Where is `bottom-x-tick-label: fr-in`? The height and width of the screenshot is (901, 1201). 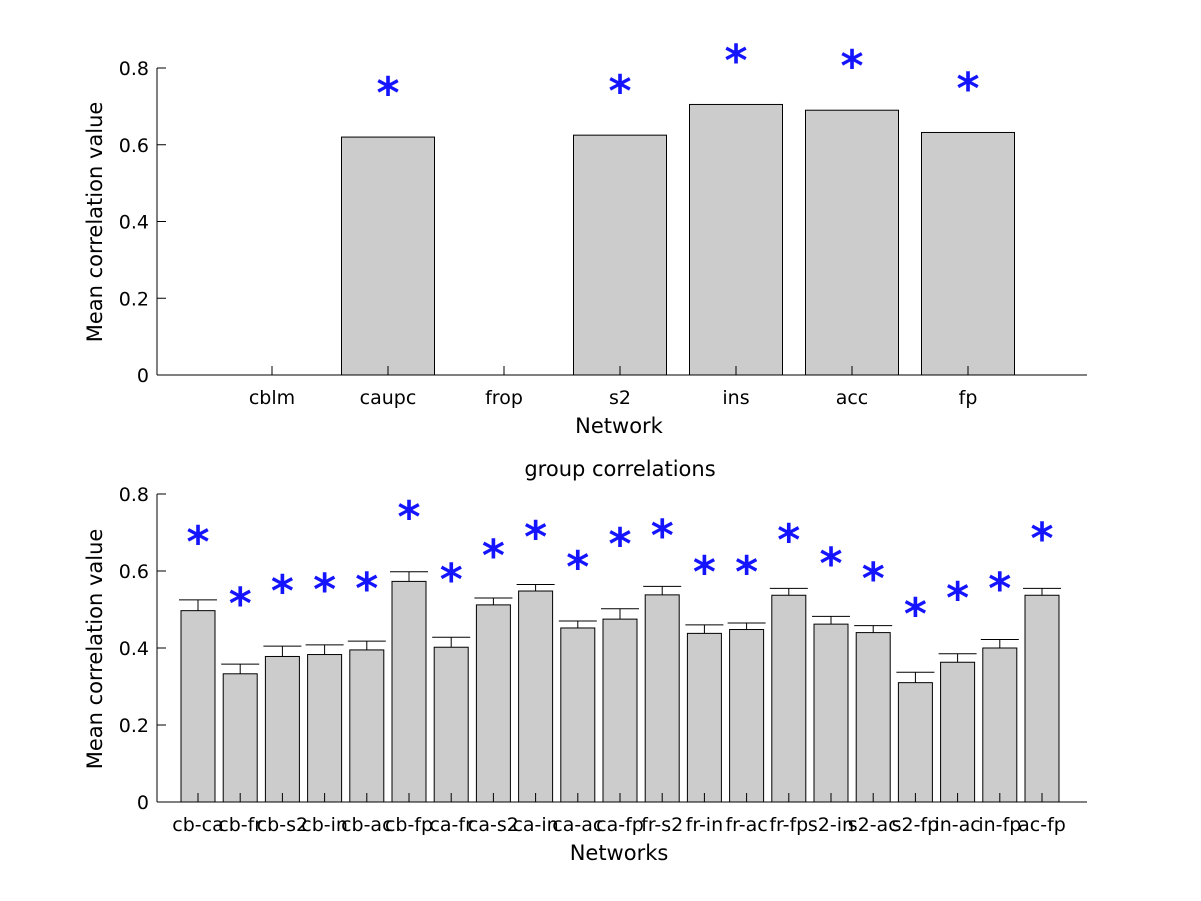 bottom-x-tick-label: fr-in is located at coordinates (704, 825).